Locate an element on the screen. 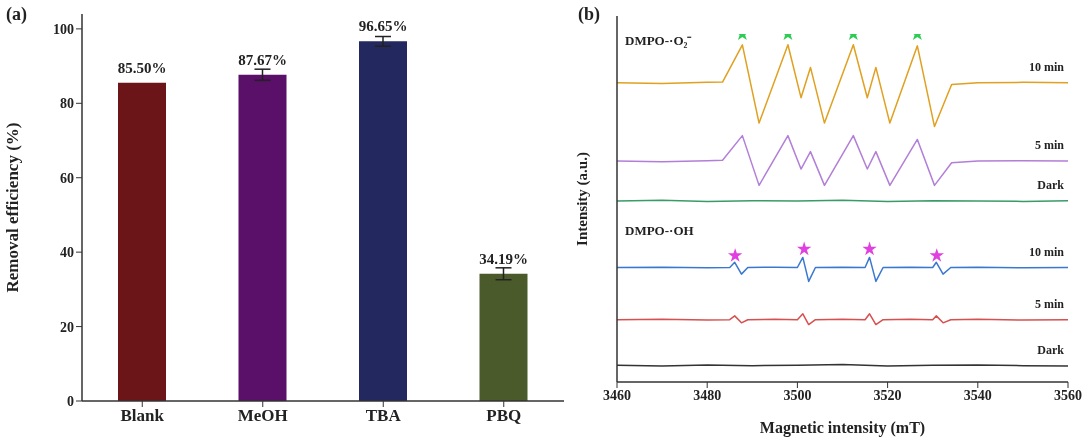 This screenshot has width=1090, height=443. x-tick-label: TBA is located at coordinates (383, 416).